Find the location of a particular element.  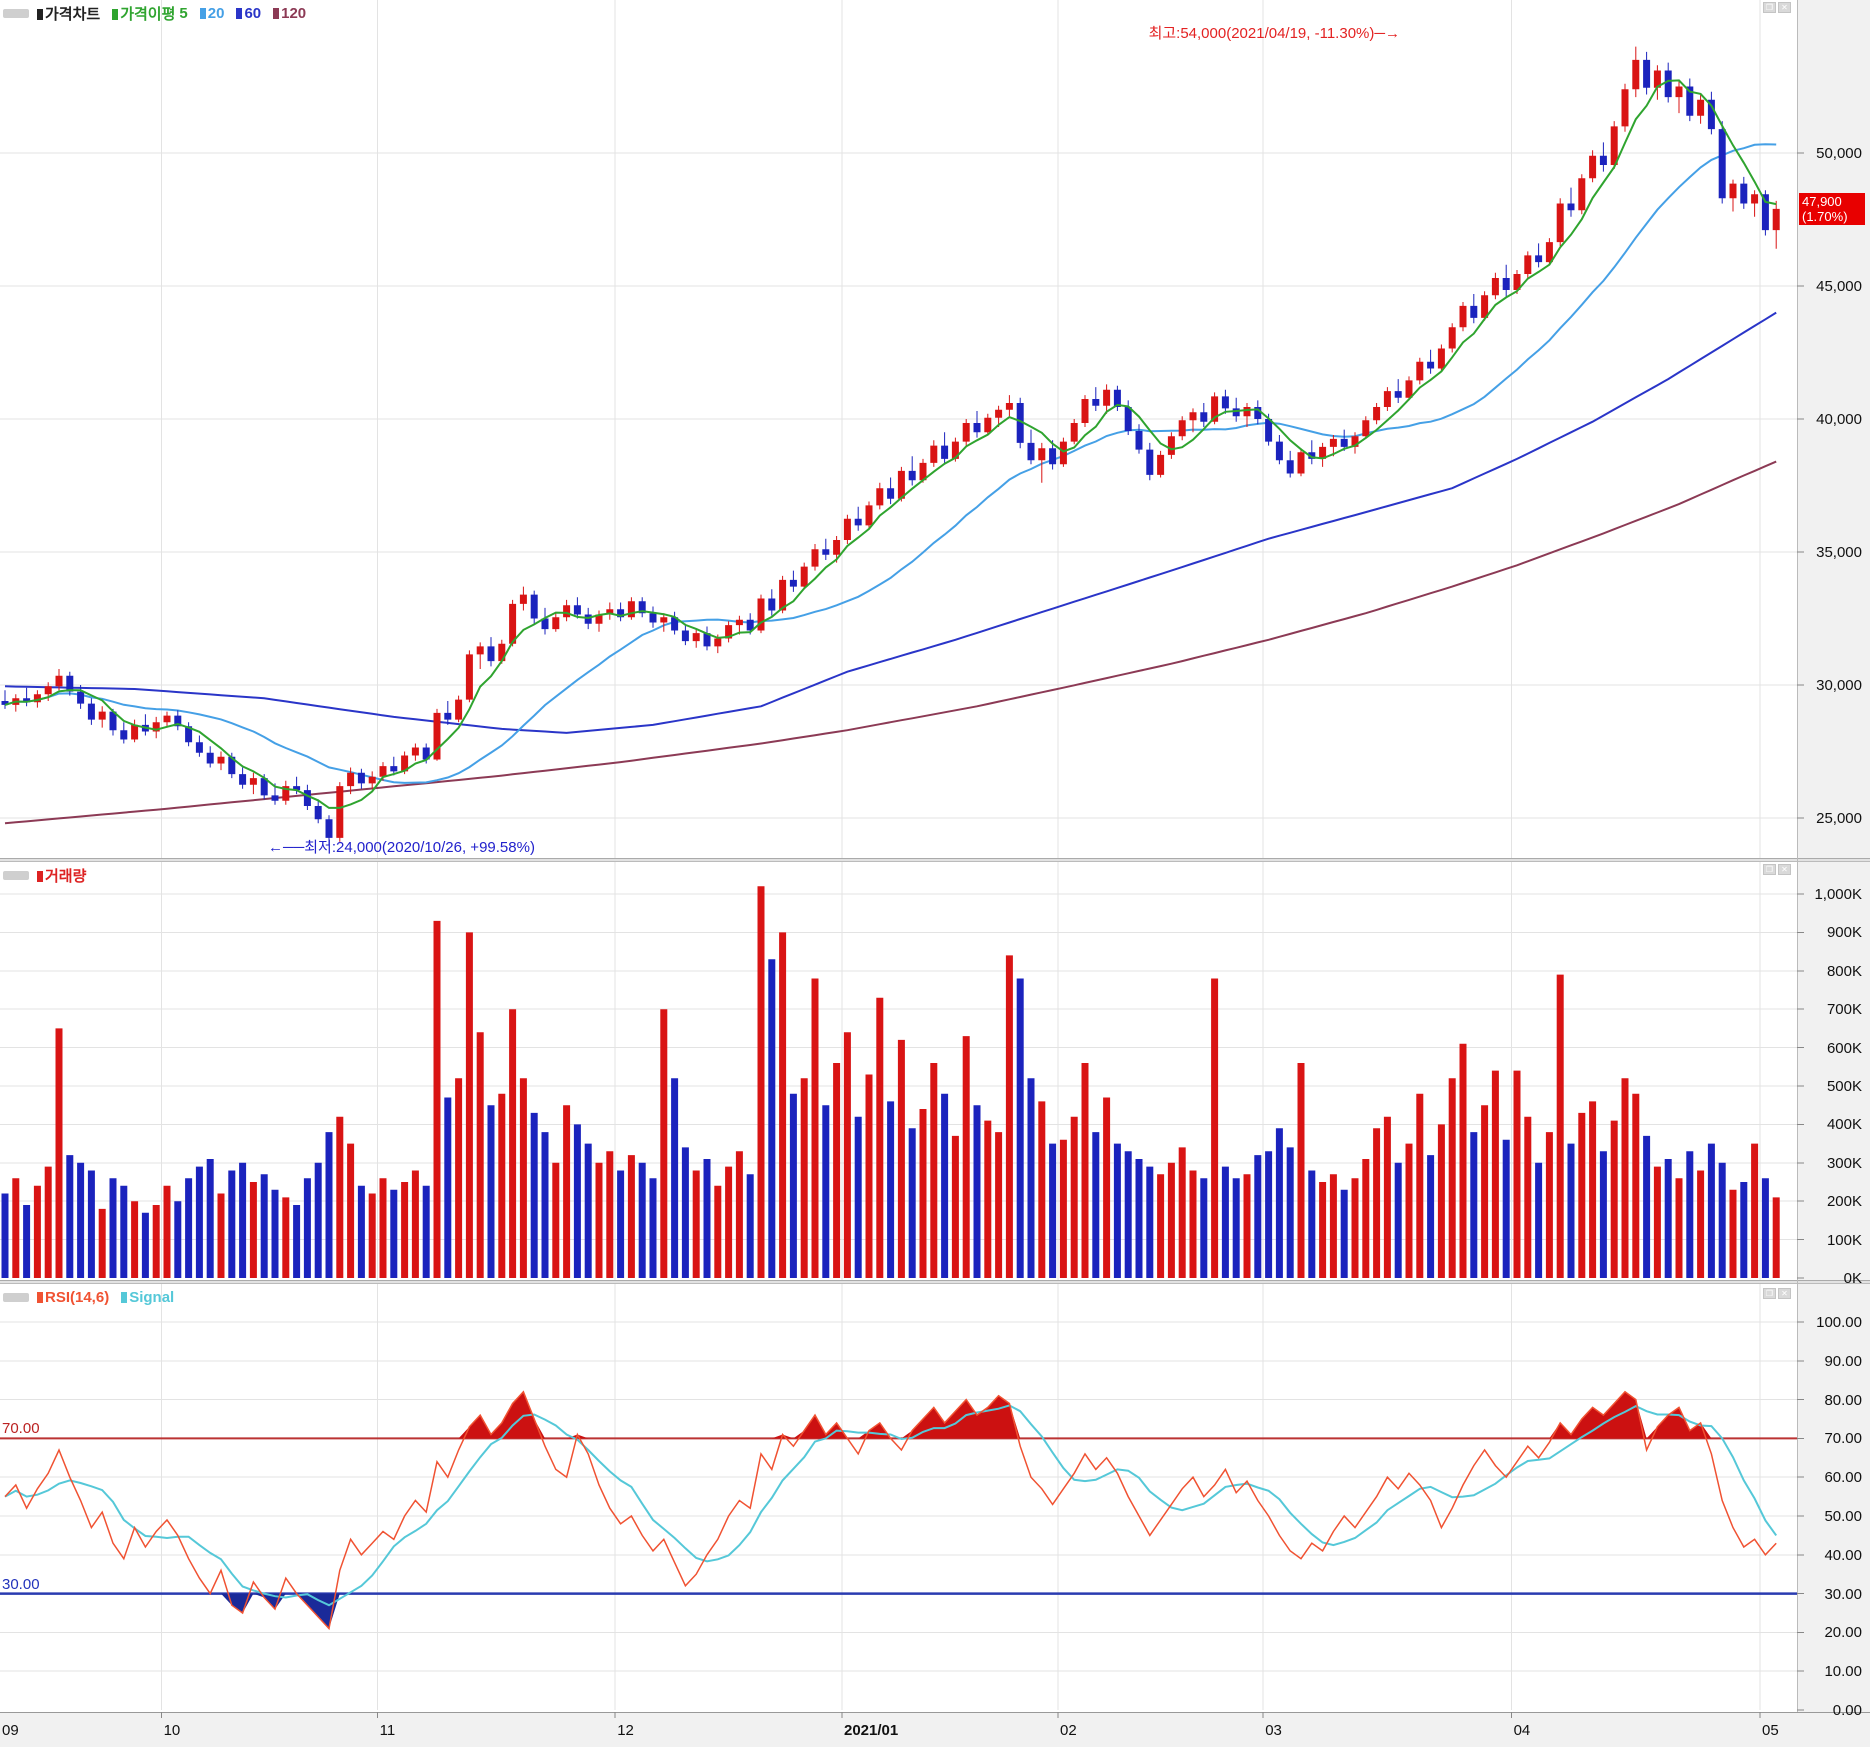

volume-axis-label: 800K is located at coordinates (1844, 971).